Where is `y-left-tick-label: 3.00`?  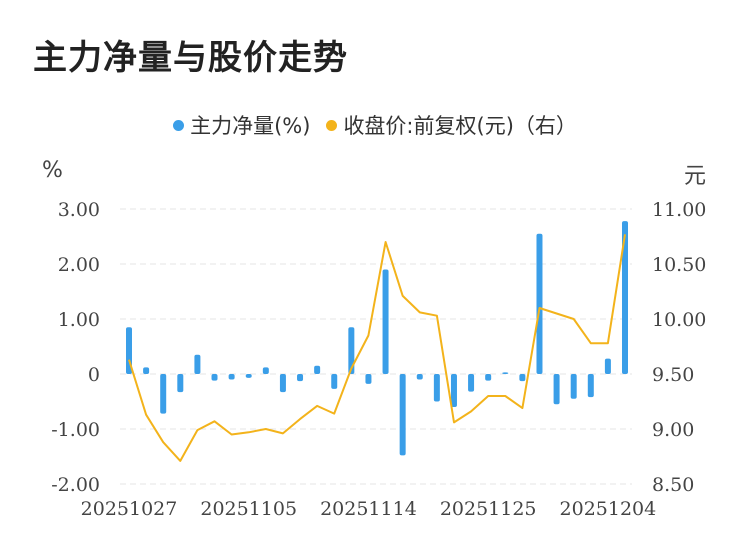 y-left-tick-label: 3.00 is located at coordinates (79, 210).